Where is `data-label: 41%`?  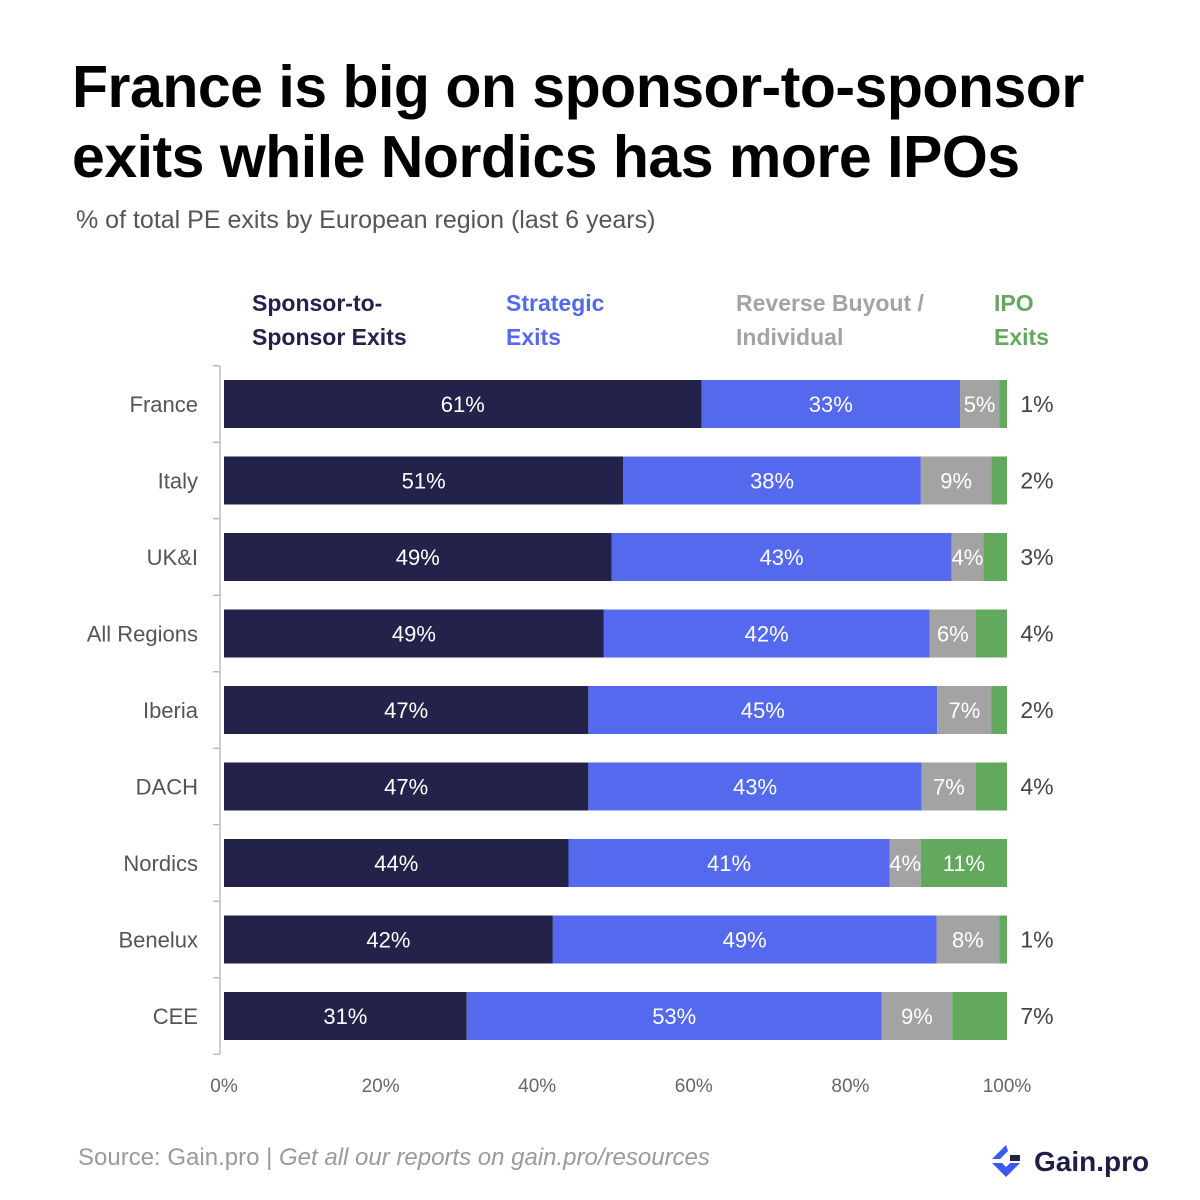 data-label: 41% is located at coordinates (729, 863).